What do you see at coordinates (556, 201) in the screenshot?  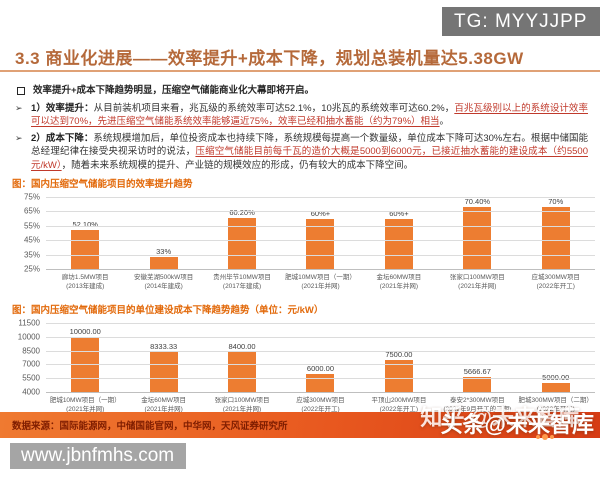 I see `bar-value-label: 70%` at bounding box center [556, 201].